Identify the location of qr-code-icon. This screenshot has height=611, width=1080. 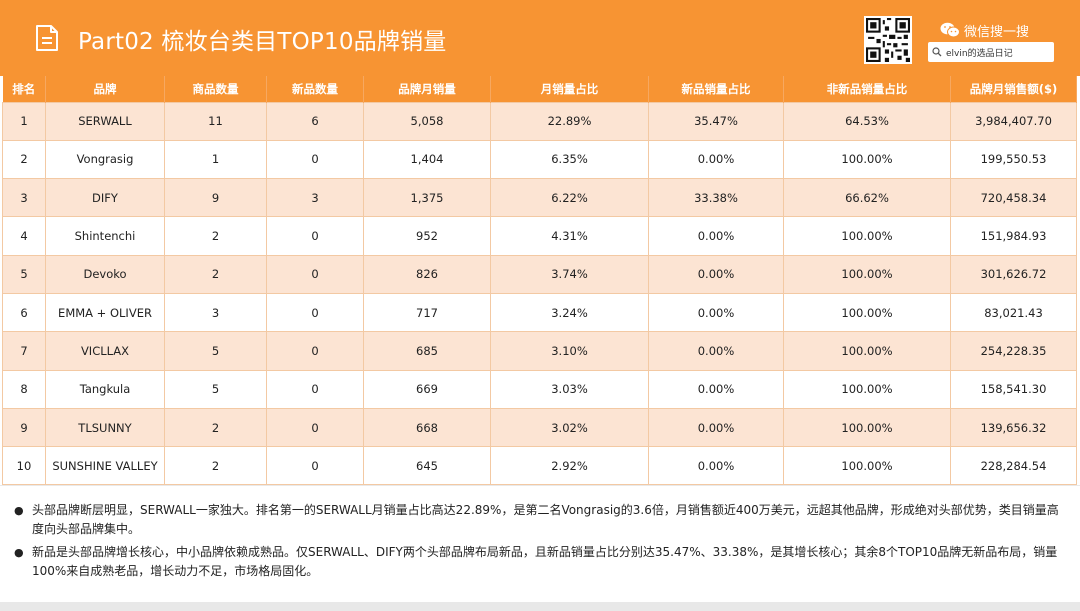
(888, 40).